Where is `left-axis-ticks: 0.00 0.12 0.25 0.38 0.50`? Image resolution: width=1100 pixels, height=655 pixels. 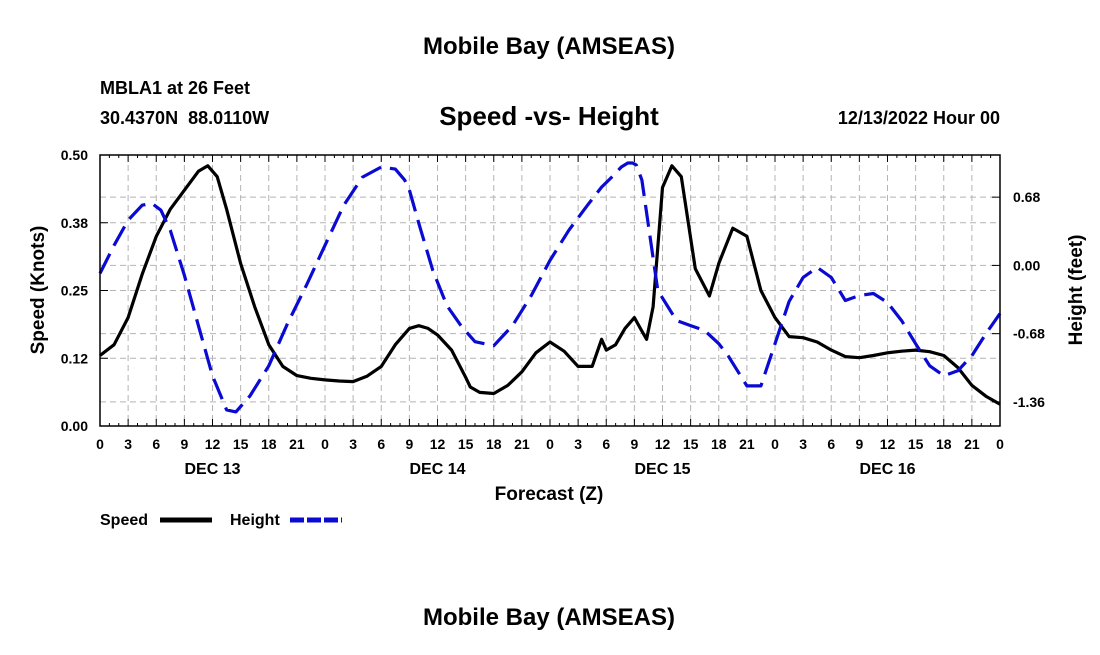 left-axis-ticks: 0.00 0.12 0.25 0.38 0.50 is located at coordinates (84, 290).